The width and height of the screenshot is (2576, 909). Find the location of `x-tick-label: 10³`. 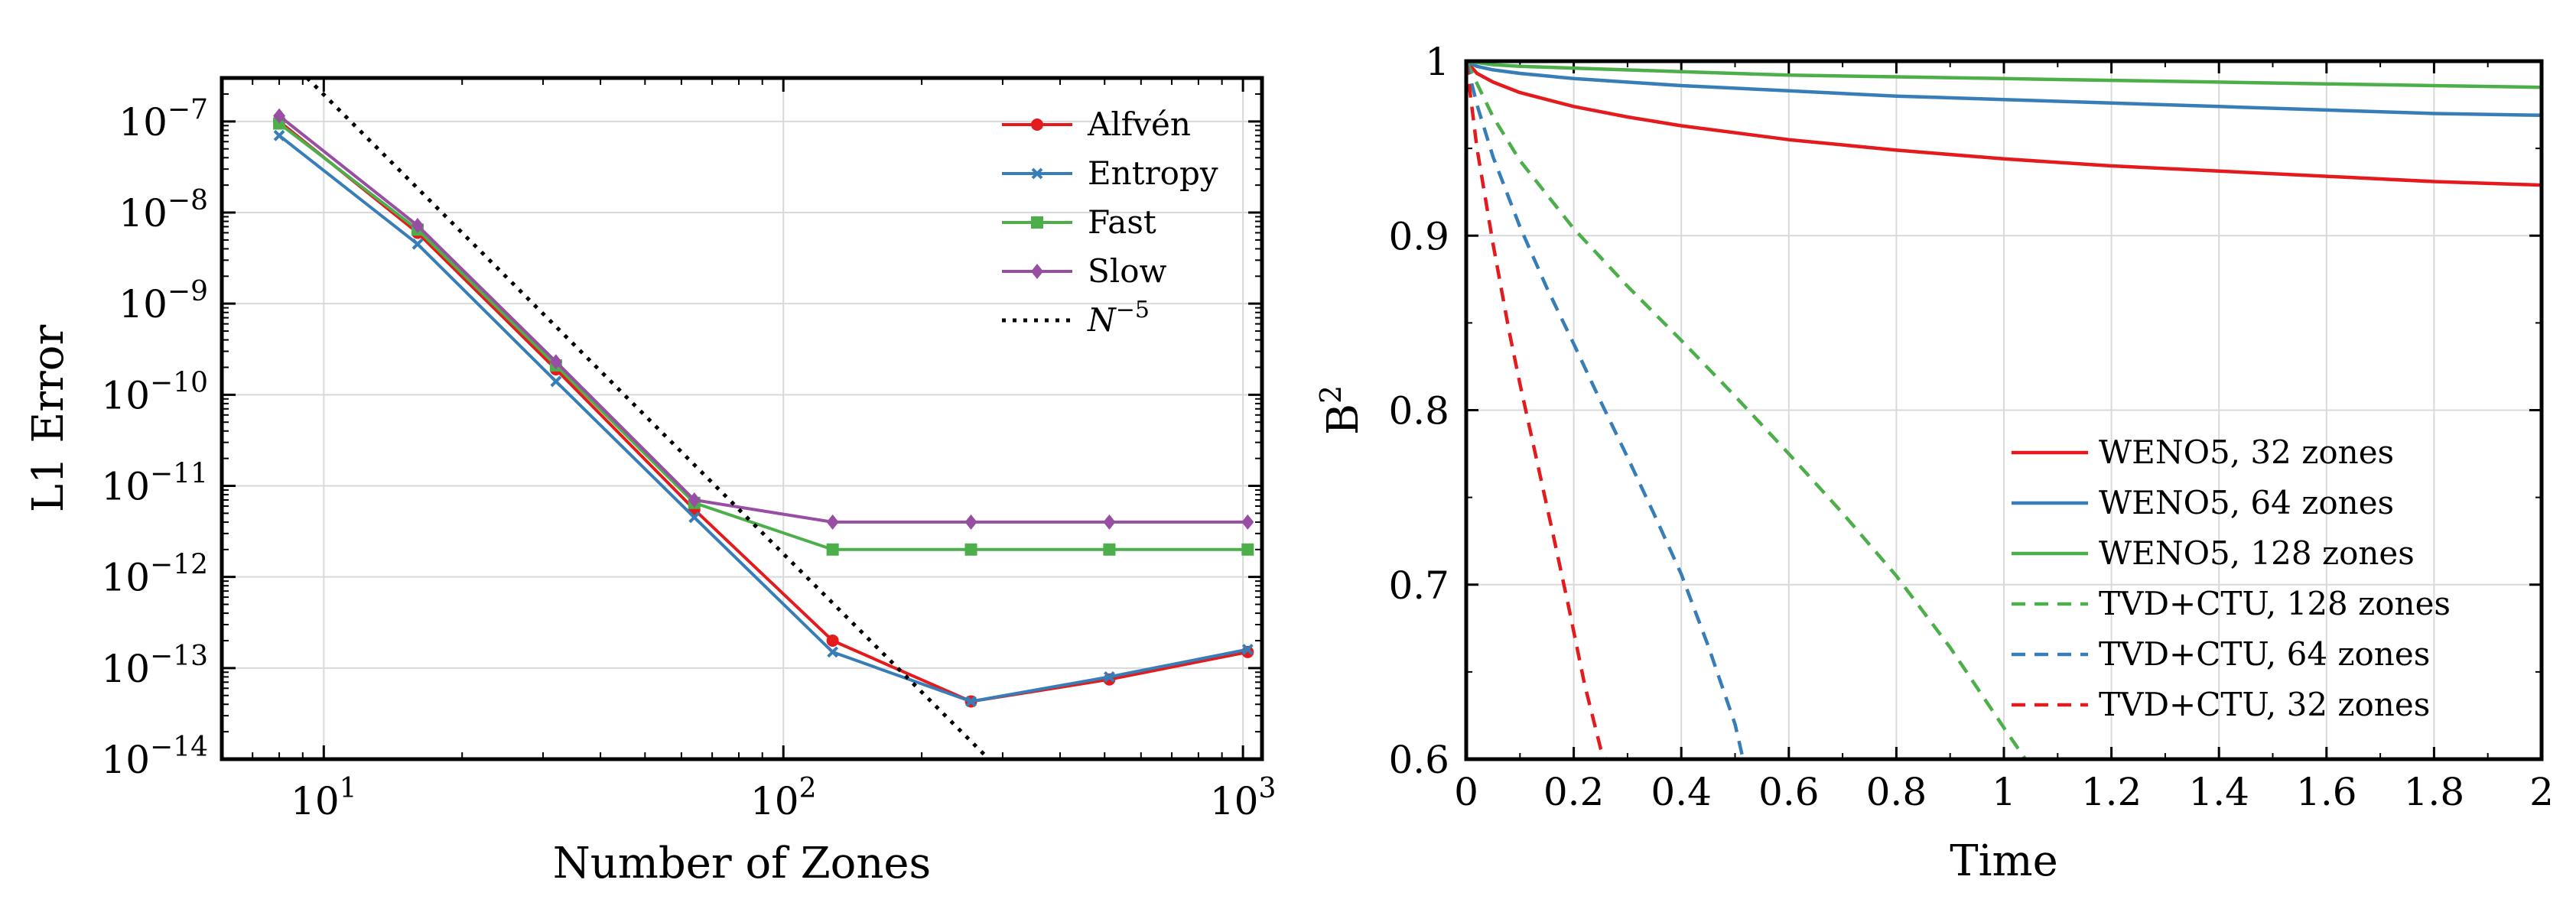

x-tick-label: 10³ is located at coordinates (1243, 798).